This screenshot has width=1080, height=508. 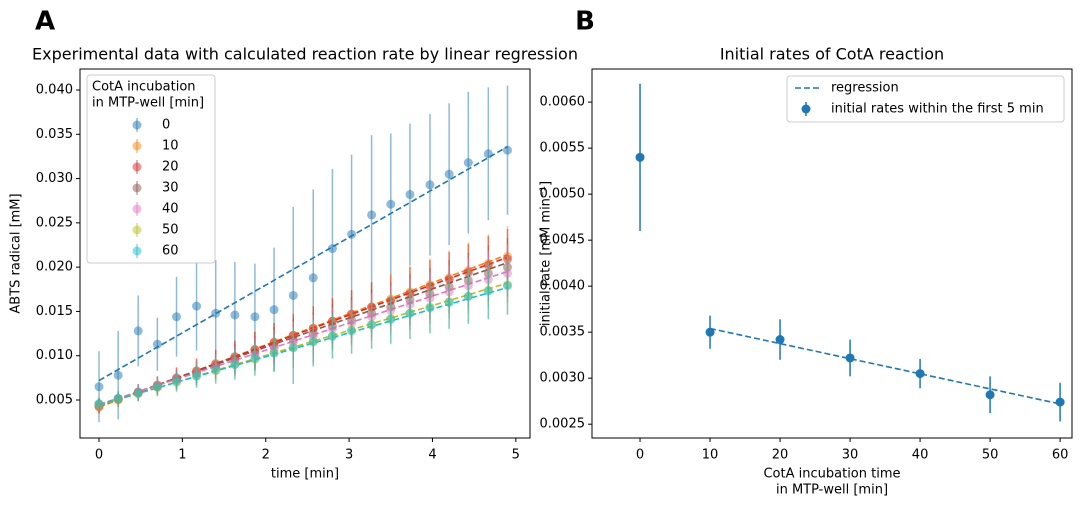 I want to click on legend-label: 30, so click(x=170, y=188).